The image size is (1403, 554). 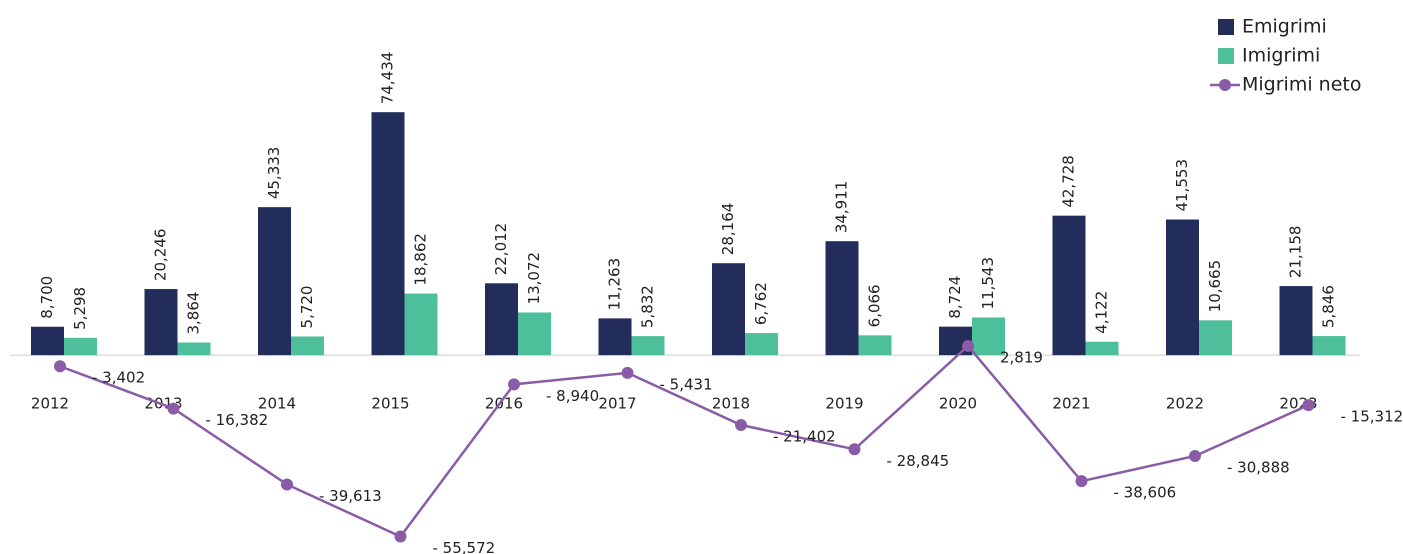 I want to click on x-tick-label: 2016, so click(x=504, y=404).